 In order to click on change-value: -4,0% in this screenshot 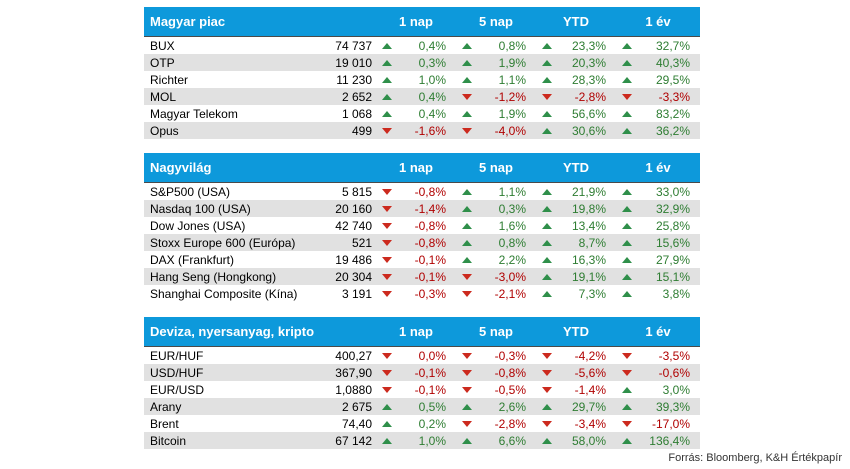, I will do `click(510, 130)`.